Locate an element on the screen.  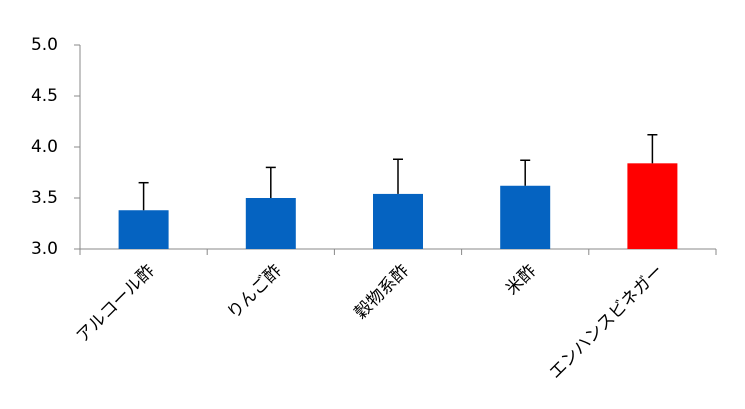
y-tick-label: 4.0 is located at coordinates (44, 147).